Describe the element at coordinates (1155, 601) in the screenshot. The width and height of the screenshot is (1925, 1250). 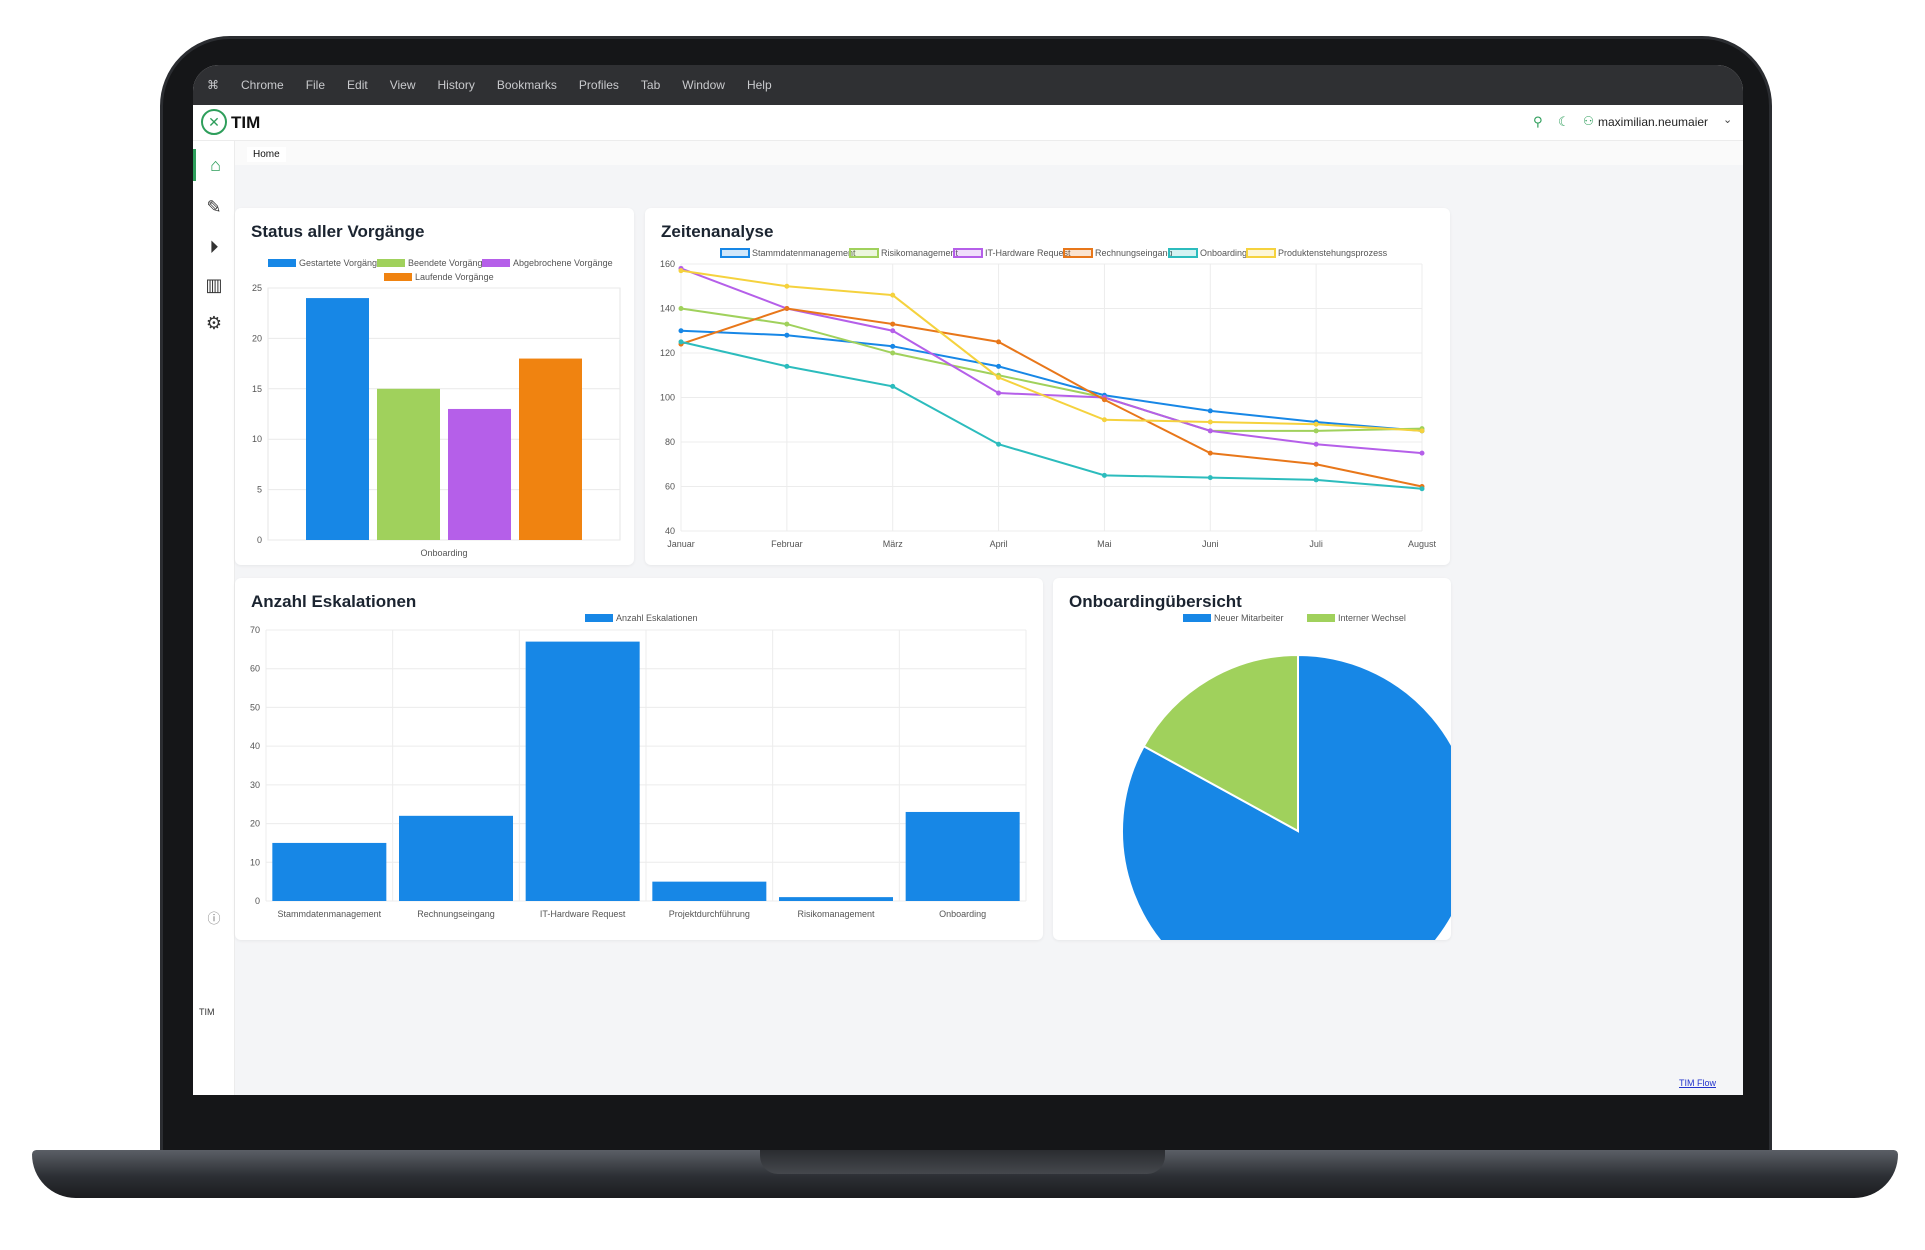
I see `onboarding-title: Onboardingübersicht` at that location.